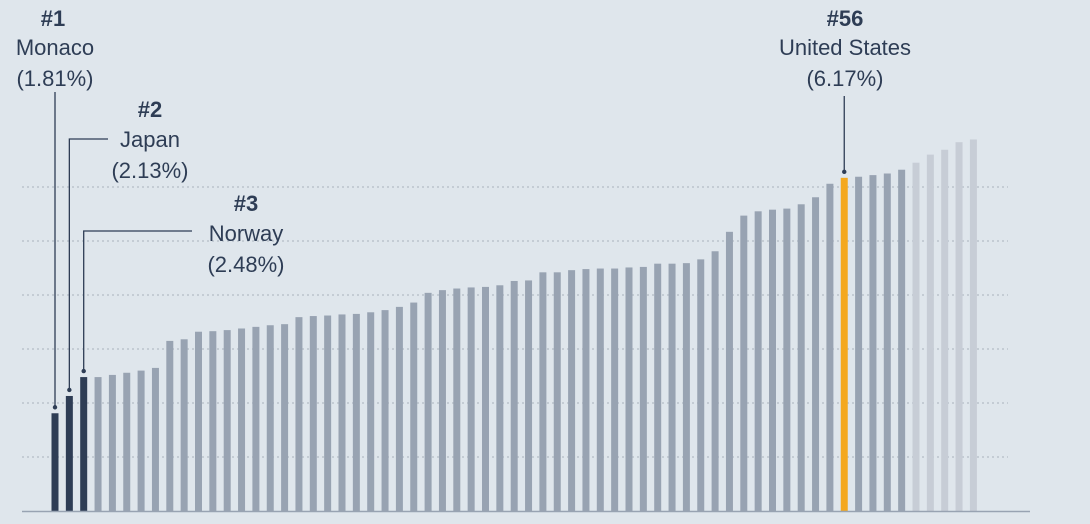  Describe the element at coordinates (150, 109) in the screenshot. I see `callout-2-rank: #2` at that location.